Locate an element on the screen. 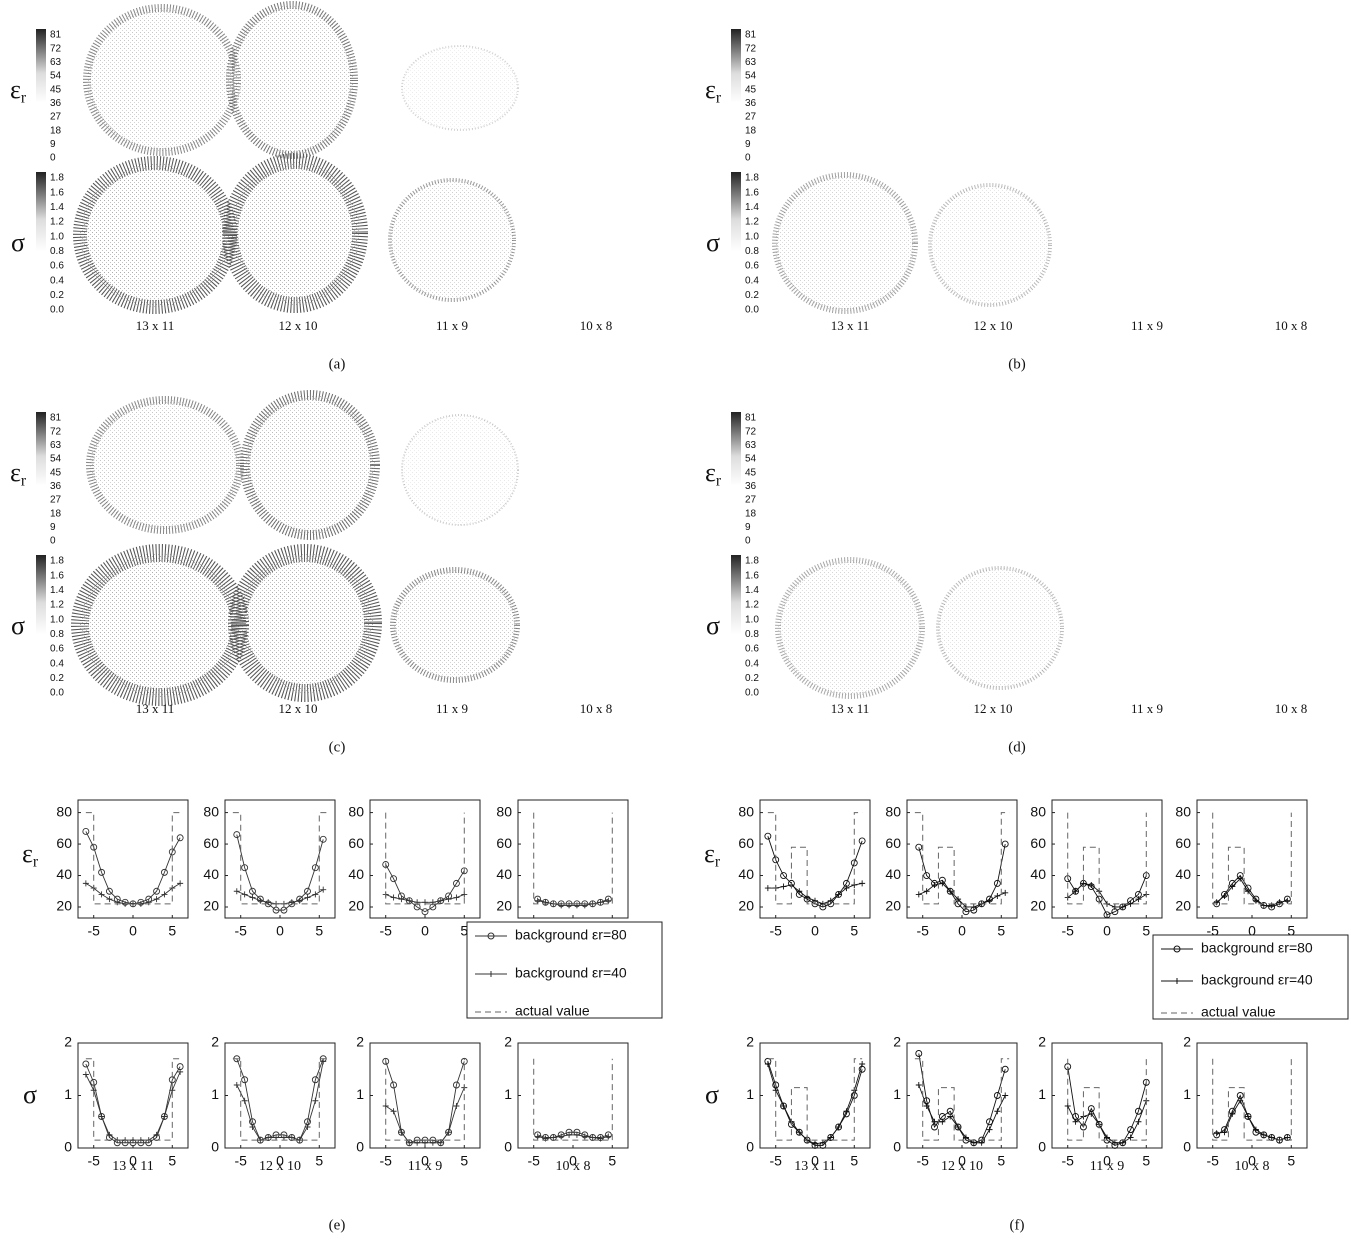 The image size is (1354, 1243). legend-label: background εr=40 is located at coordinates (571, 973).